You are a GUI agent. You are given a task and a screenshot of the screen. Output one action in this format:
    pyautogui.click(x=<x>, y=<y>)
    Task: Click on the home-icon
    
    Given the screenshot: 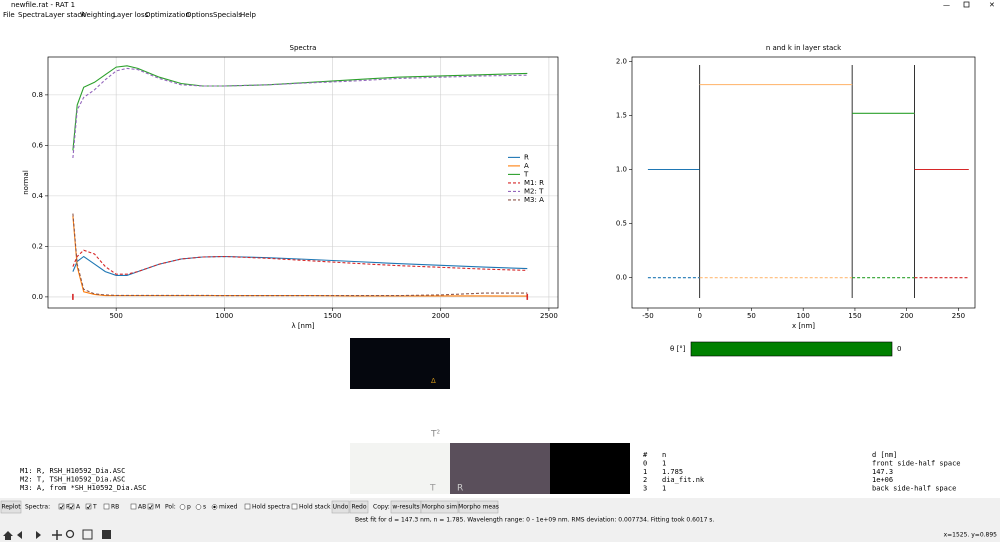 What is the action you would take?
    pyautogui.click(x=8, y=535)
    